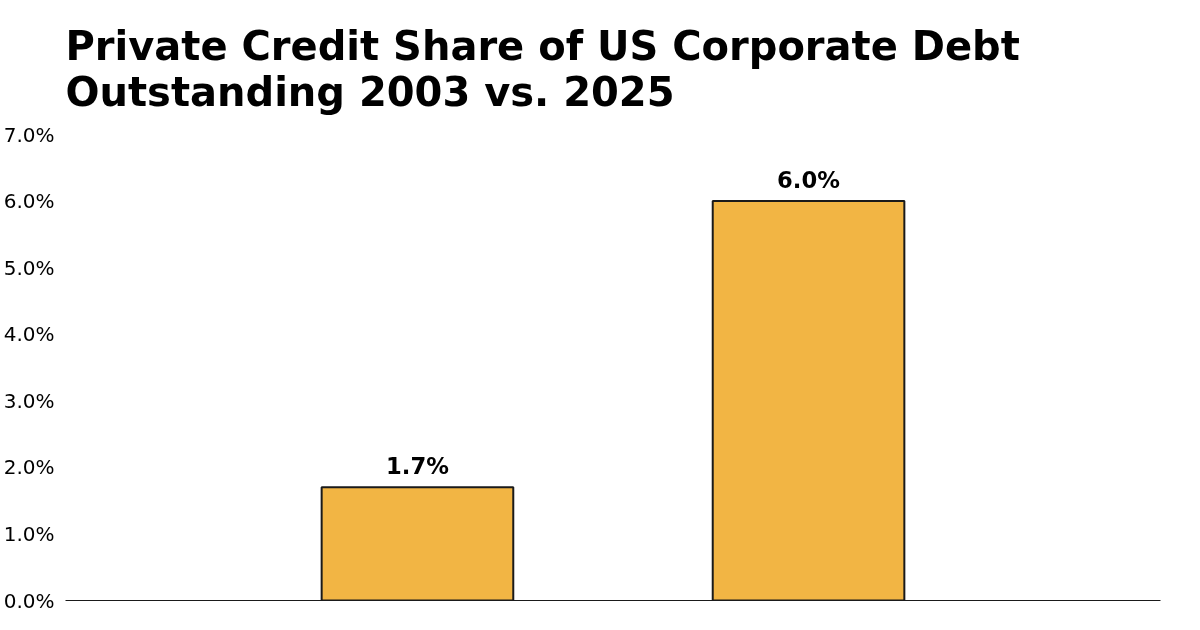  I want to click on y-tick-label: 0.0%, so click(29, 600).